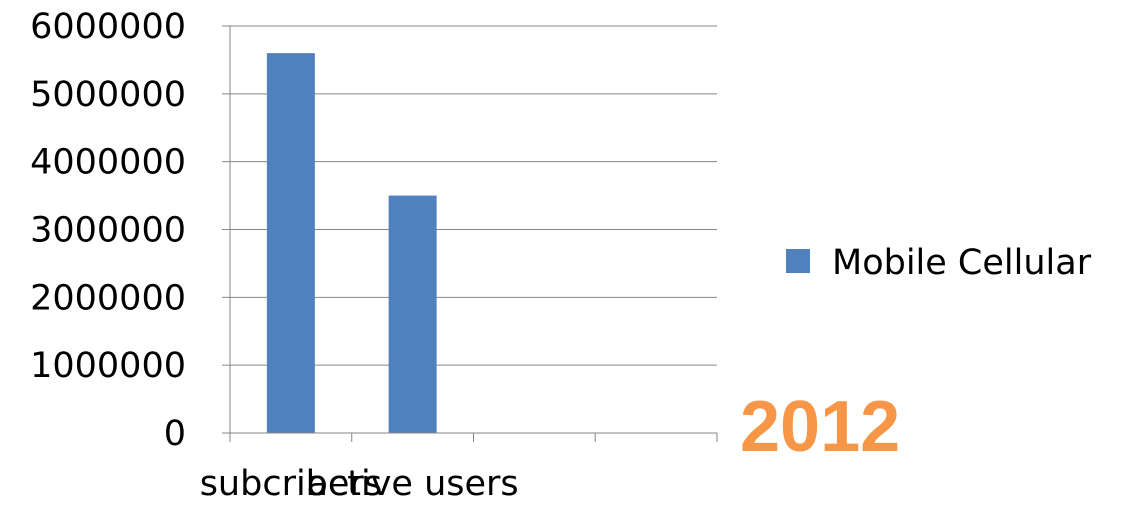 The width and height of the screenshot is (1128, 519). I want to click on bar-subcribers, so click(290, 243).